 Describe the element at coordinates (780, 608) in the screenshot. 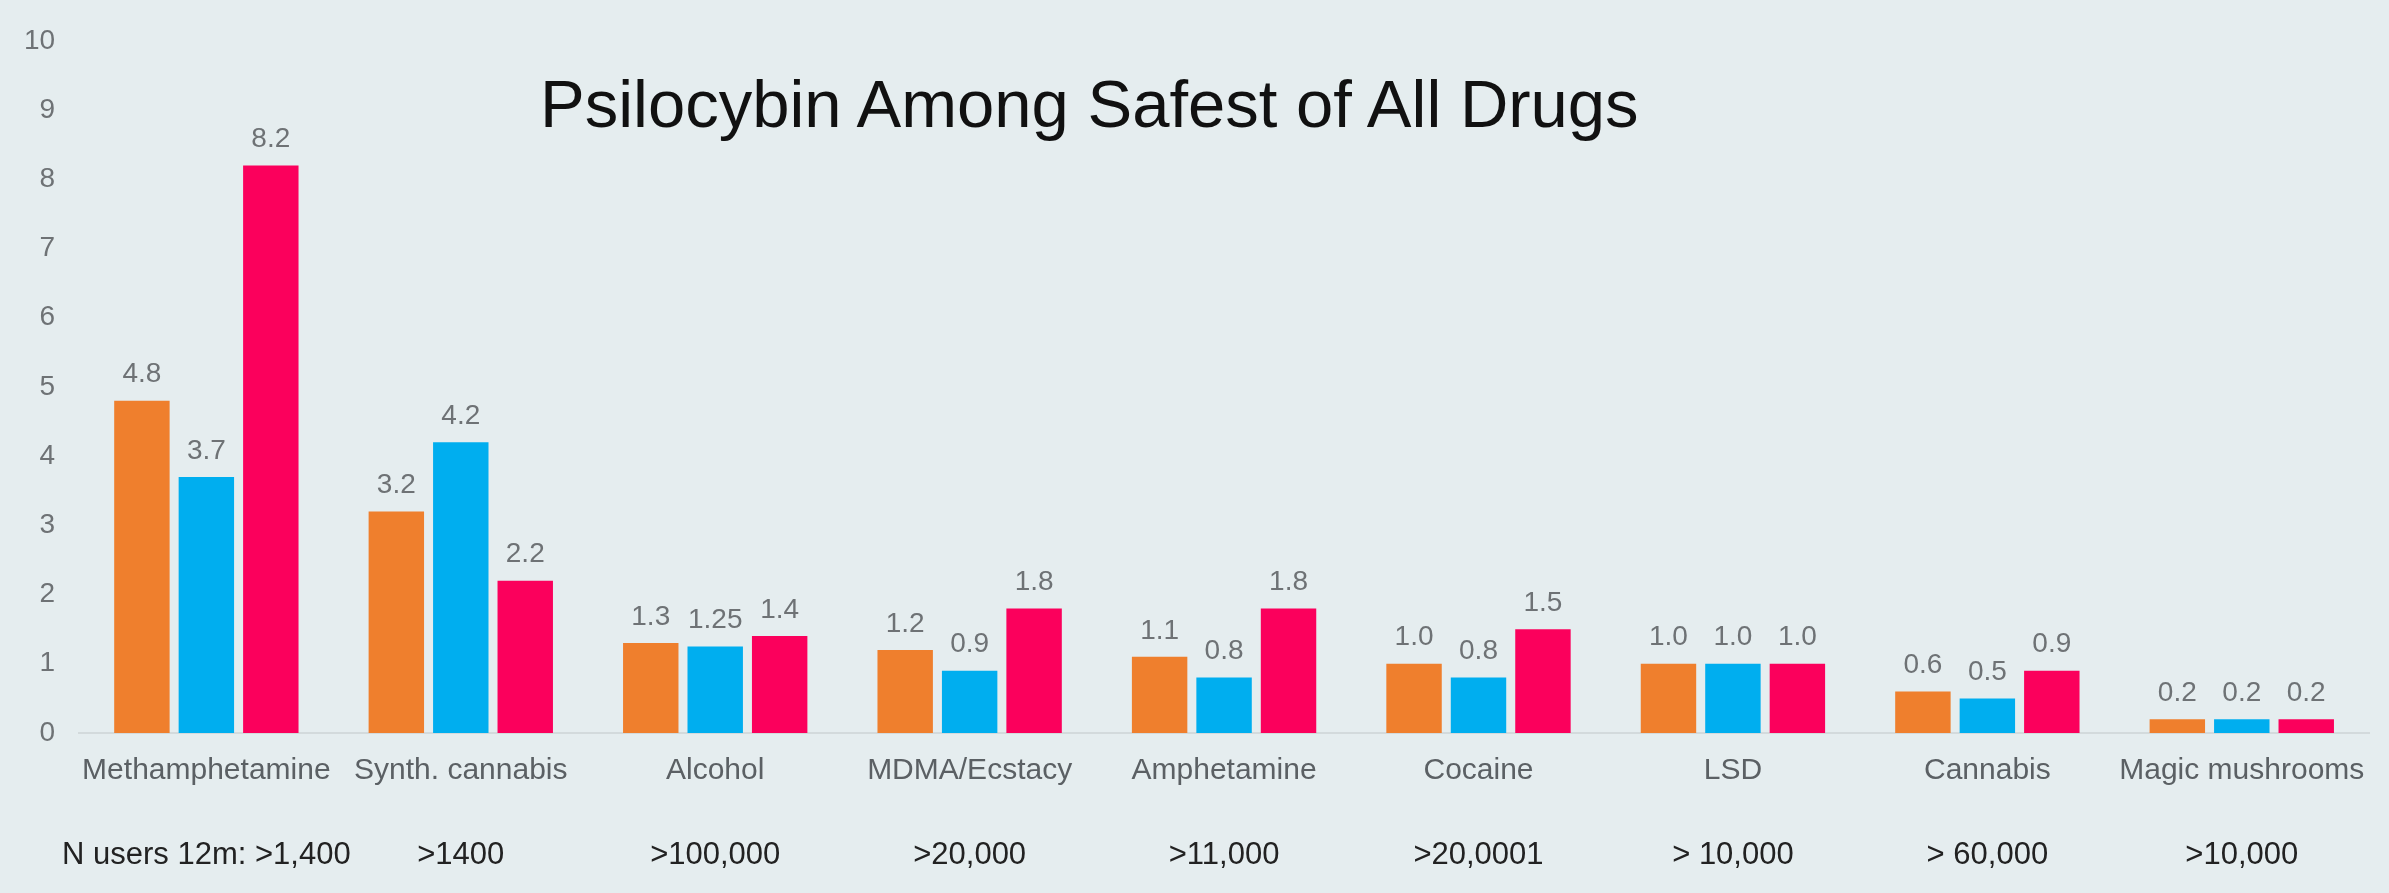

I see `data-label: 1.4` at that location.